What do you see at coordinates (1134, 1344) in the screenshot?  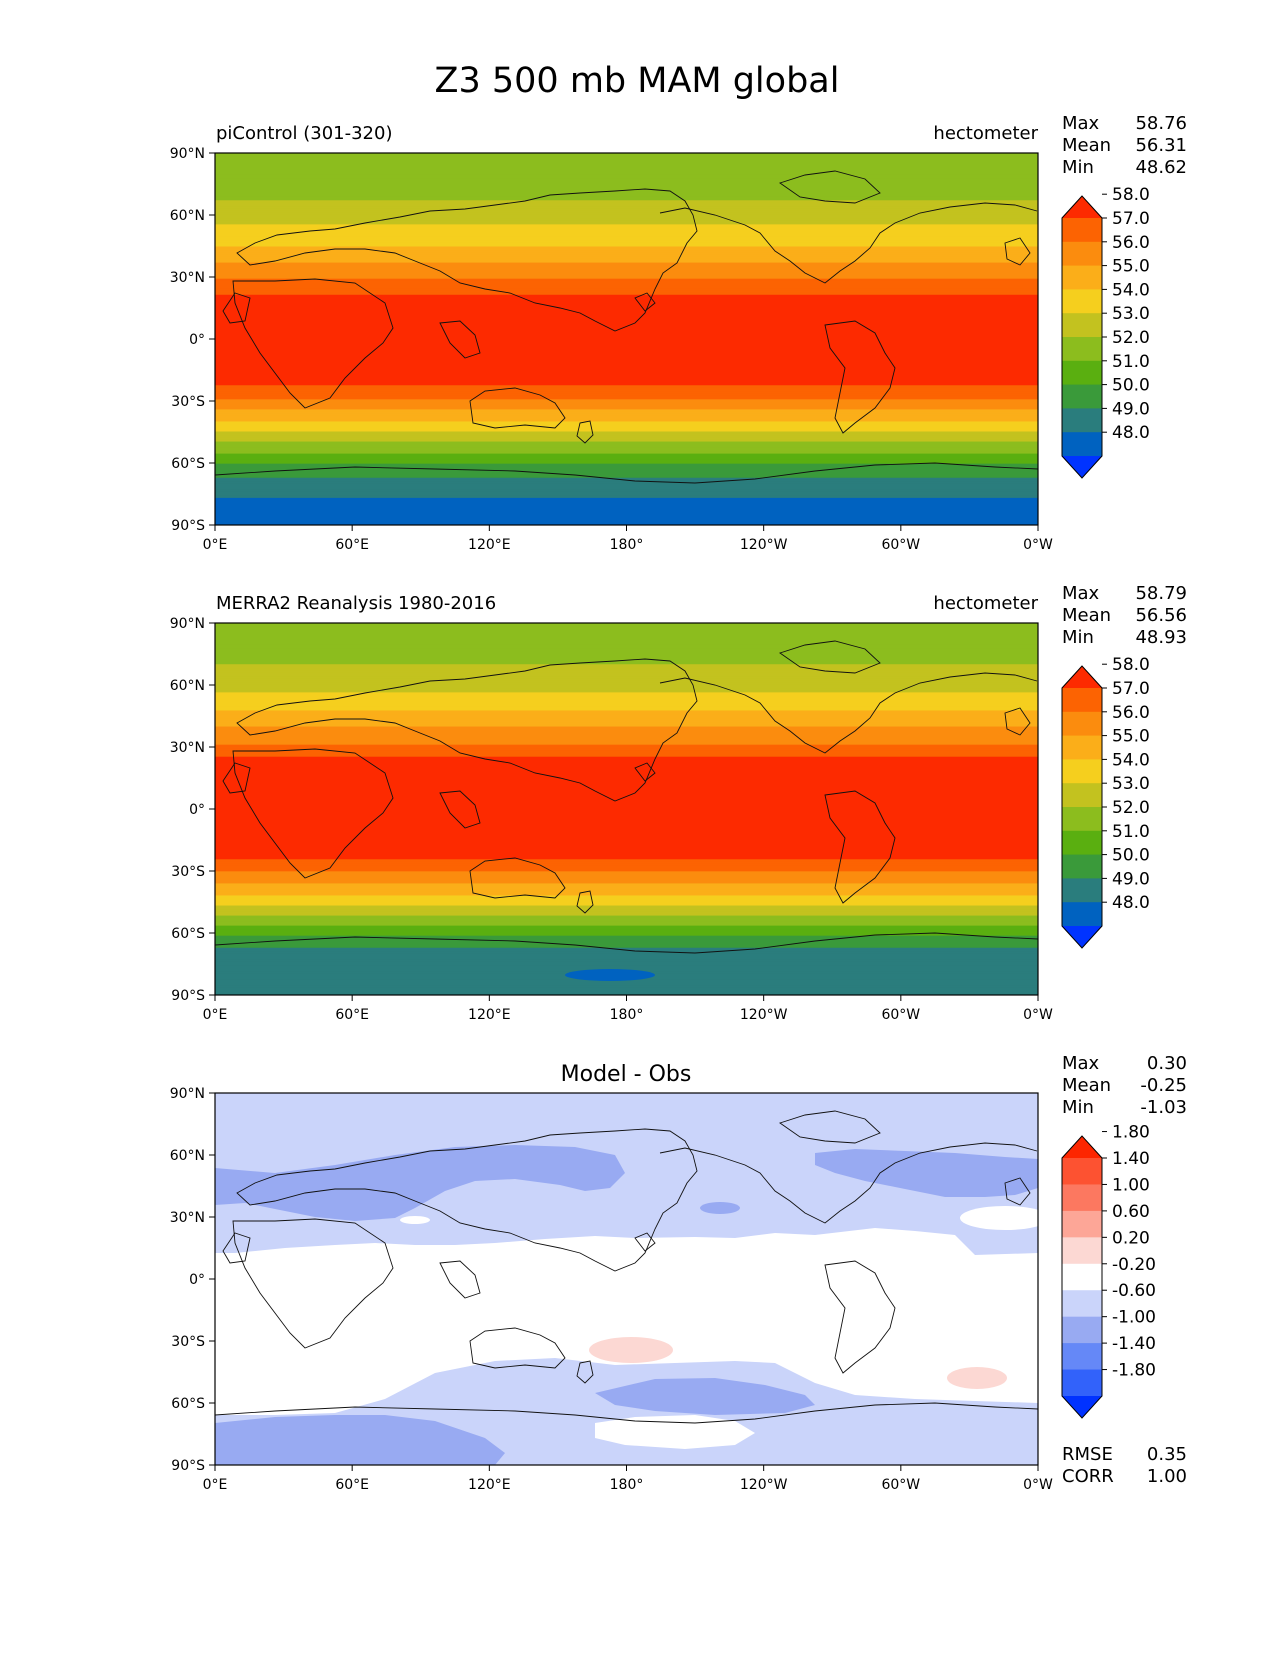 I see `colorbar-tick-label: -1.40` at bounding box center [1134, 1344].